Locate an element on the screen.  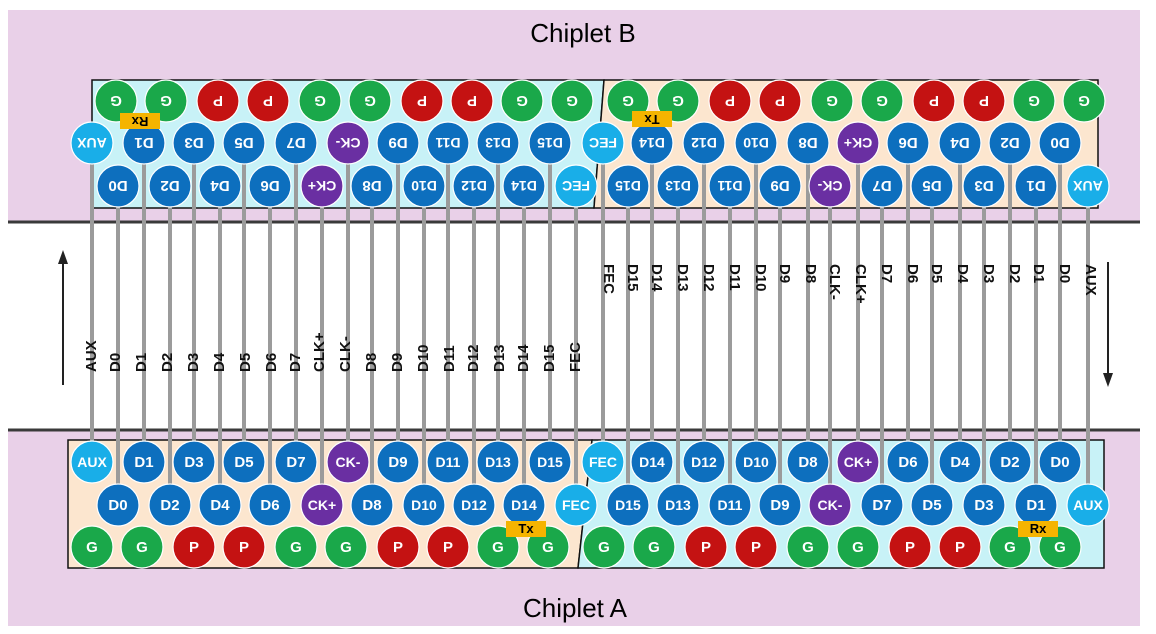
chiplet-b-pin-d9: D9 is located at coordinates (398, 143).